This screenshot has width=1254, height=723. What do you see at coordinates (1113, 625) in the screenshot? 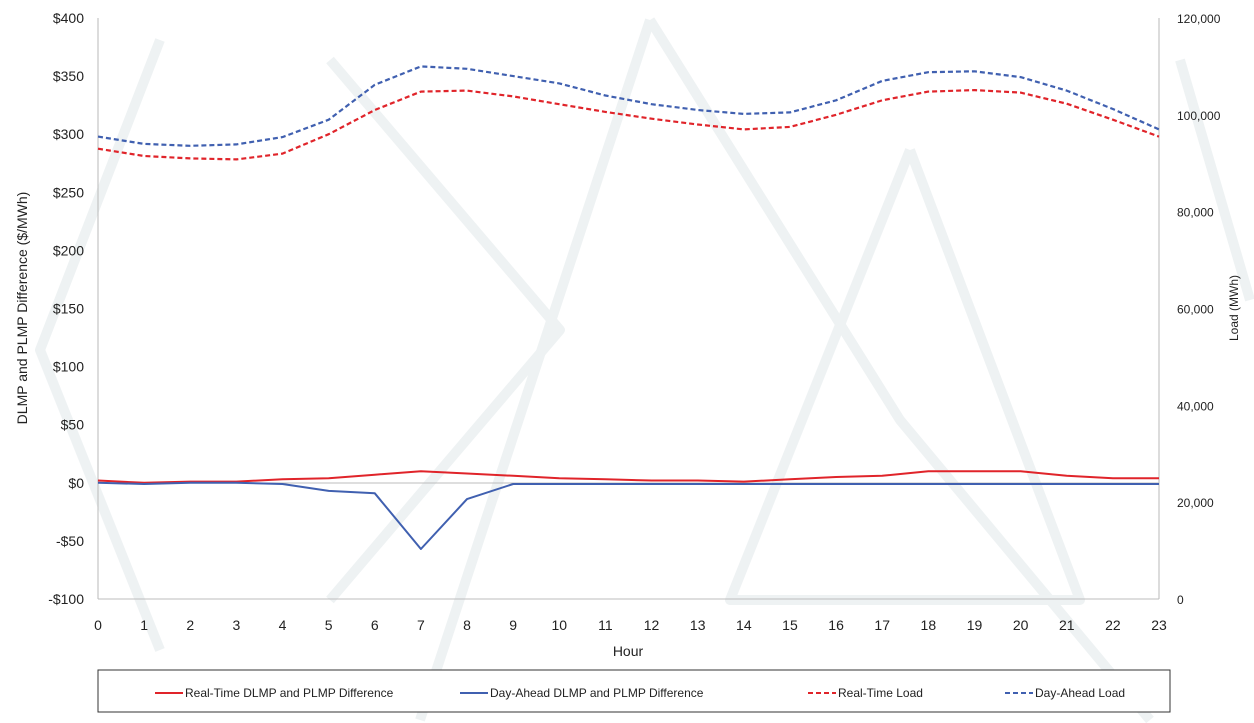
I see `x-tick-label: 22` at bounding box center [1113, 625].